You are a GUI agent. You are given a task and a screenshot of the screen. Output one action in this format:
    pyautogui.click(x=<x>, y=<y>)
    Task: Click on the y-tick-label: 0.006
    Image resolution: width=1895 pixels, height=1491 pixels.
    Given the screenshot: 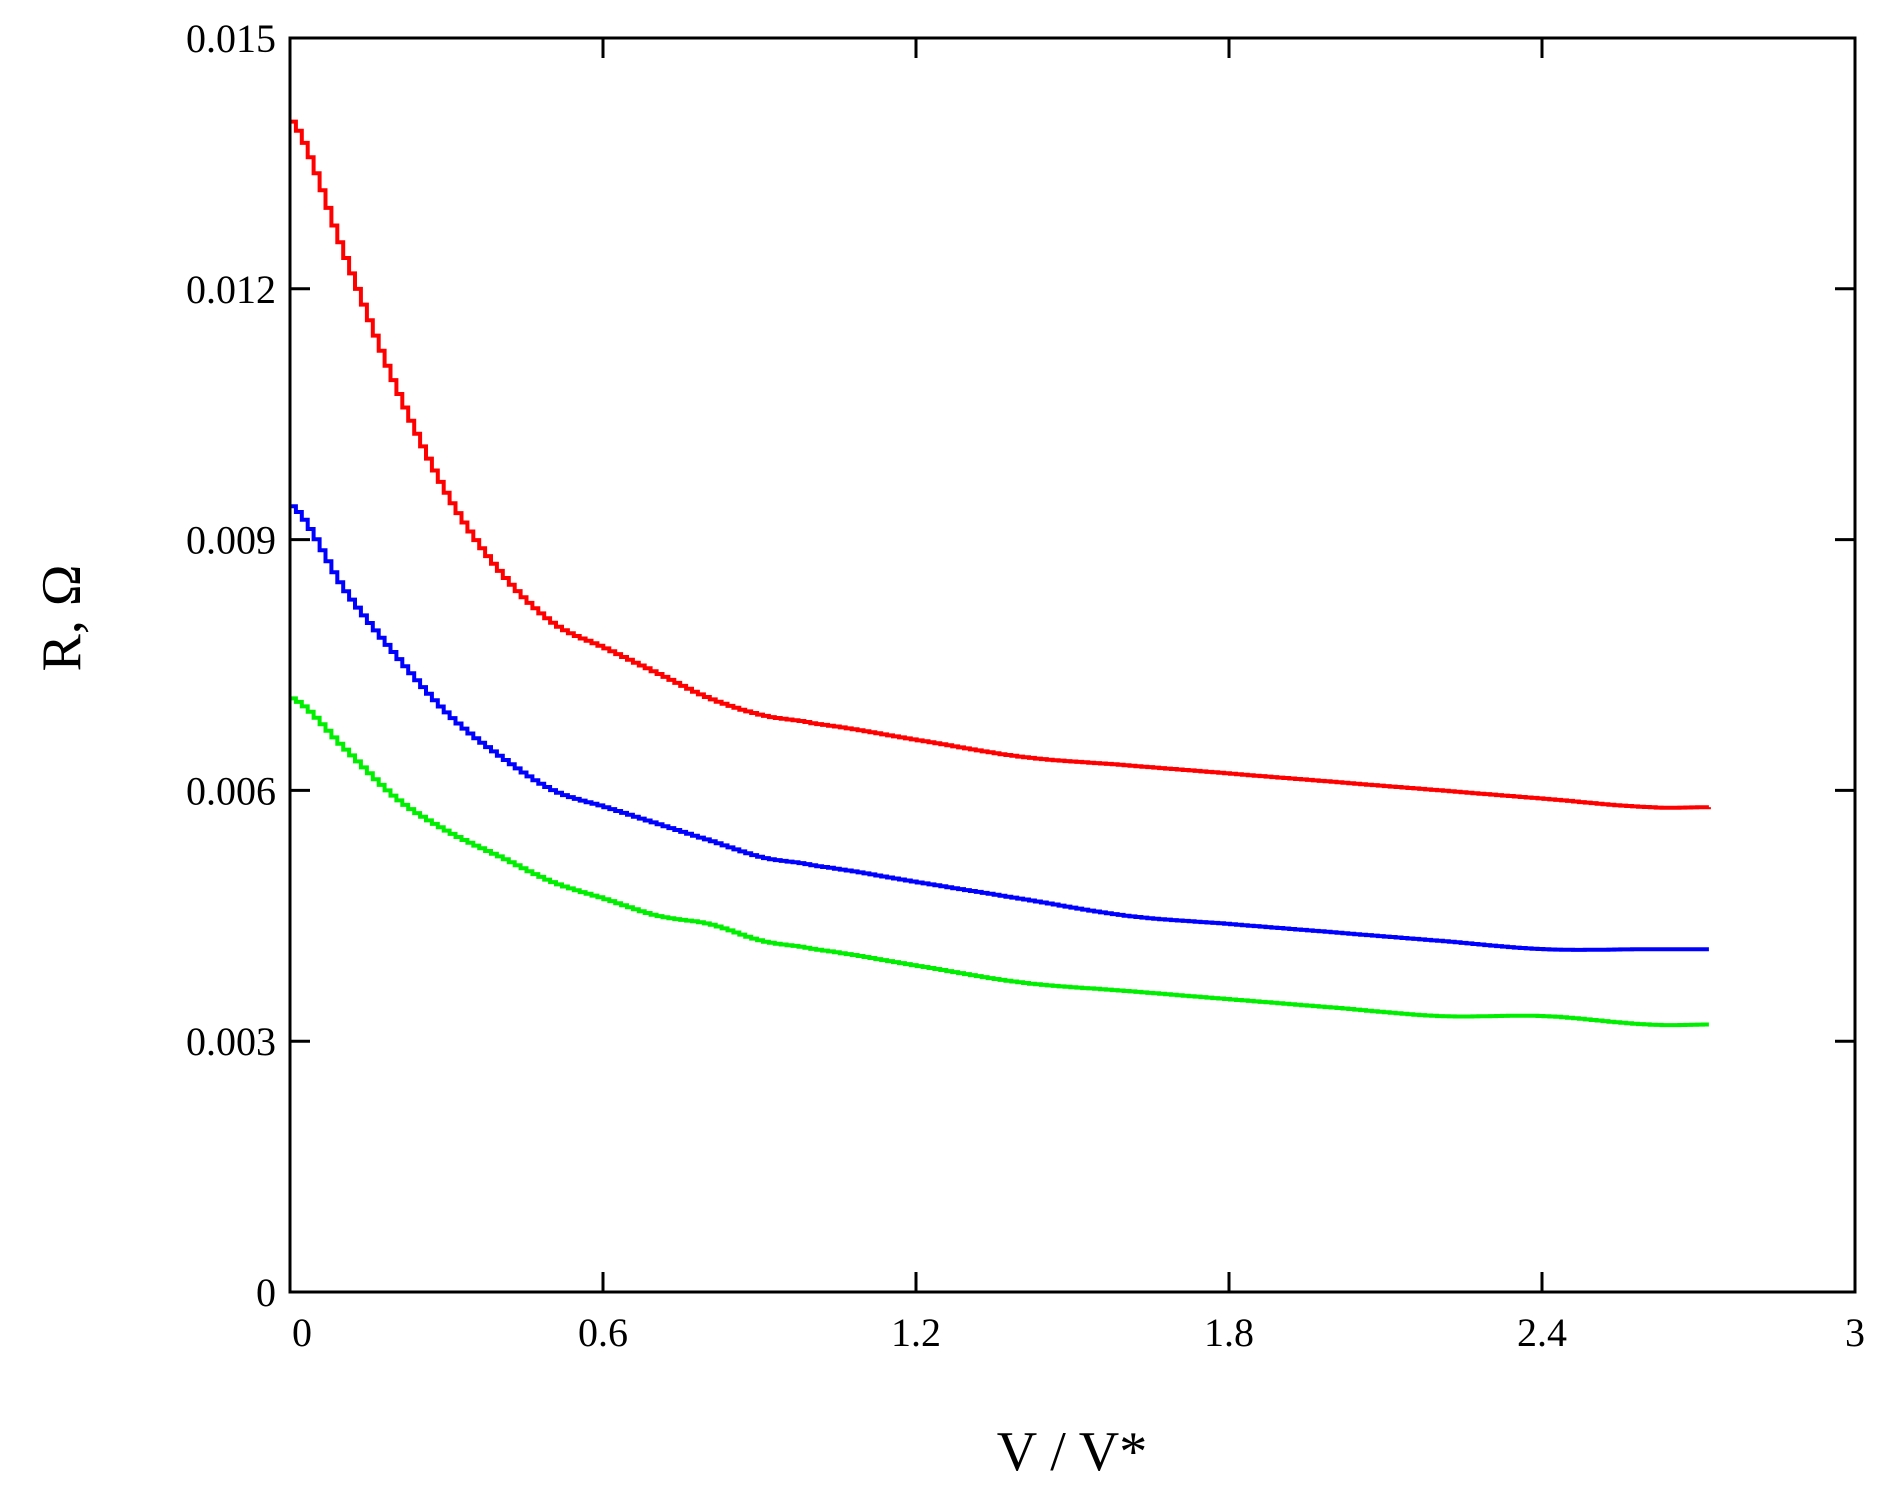 What is the action you would take?
    pyautogui.click(x=231, y=790)
    